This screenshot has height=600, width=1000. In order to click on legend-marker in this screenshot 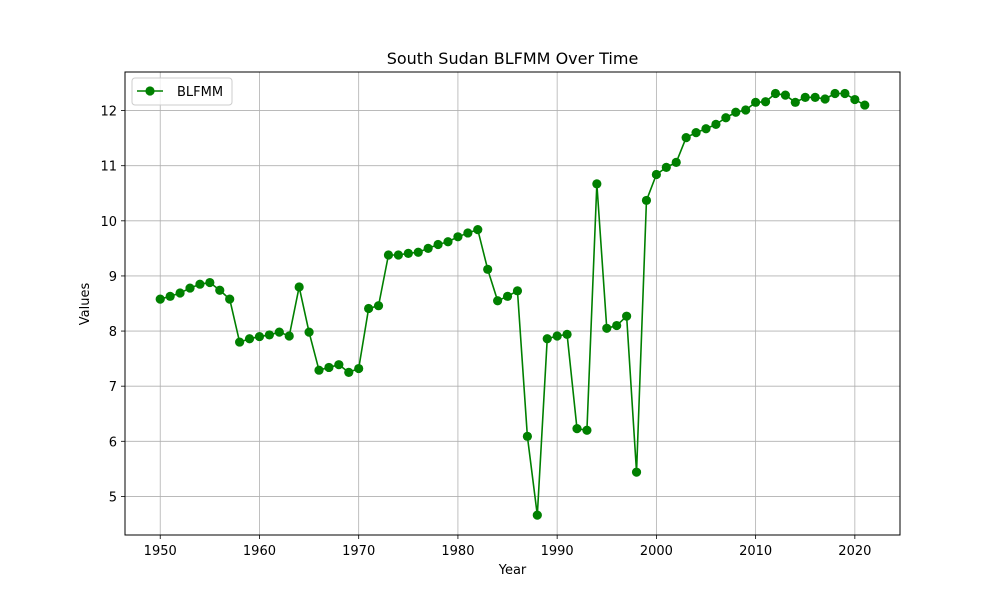, I will do `click(150, 91)`.